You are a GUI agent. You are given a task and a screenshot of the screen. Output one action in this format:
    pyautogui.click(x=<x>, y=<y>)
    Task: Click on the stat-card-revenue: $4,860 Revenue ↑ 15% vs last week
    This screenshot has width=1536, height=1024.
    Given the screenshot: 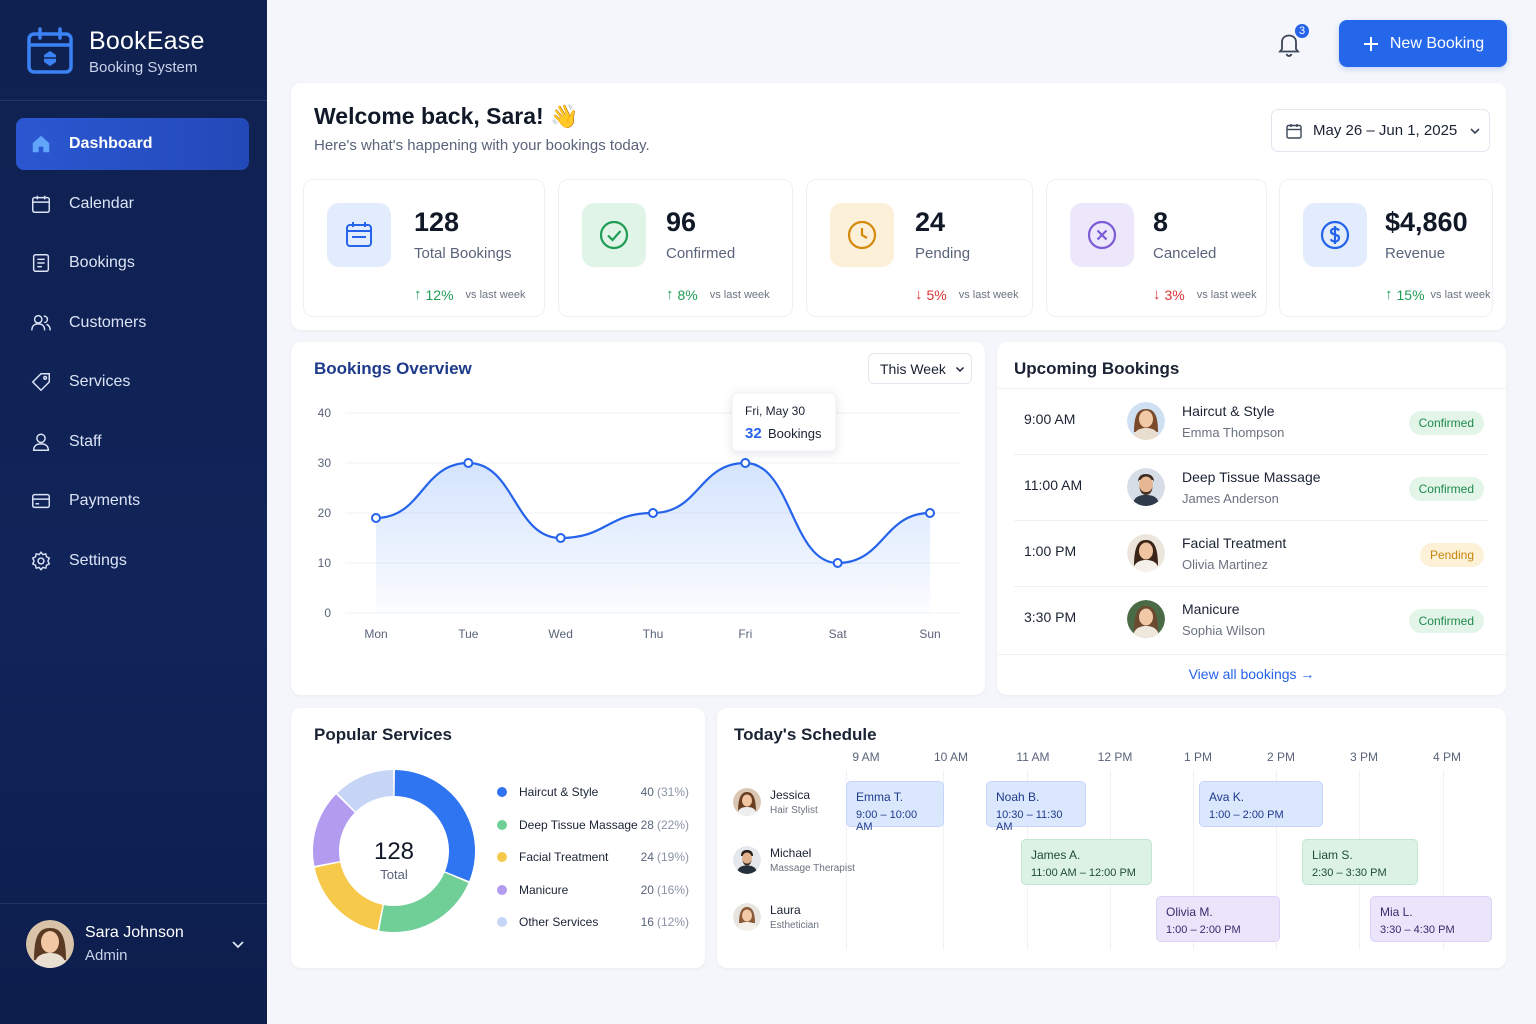 What is the action you would take?
    pyautogui.click(x=1386, y=248)
    